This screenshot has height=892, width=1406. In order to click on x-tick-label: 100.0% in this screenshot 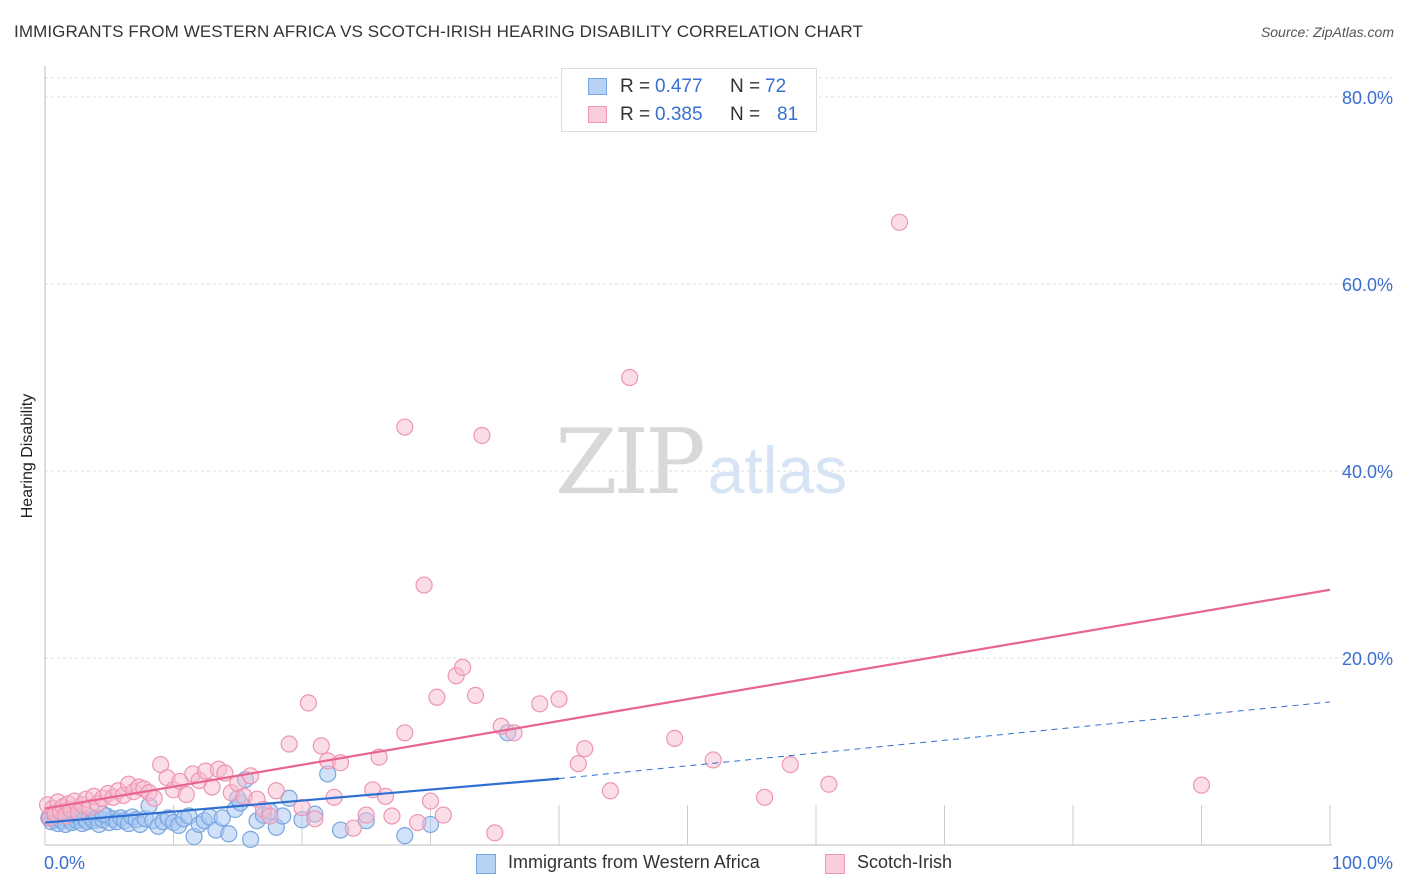, I will do `click(1362, 863)`.